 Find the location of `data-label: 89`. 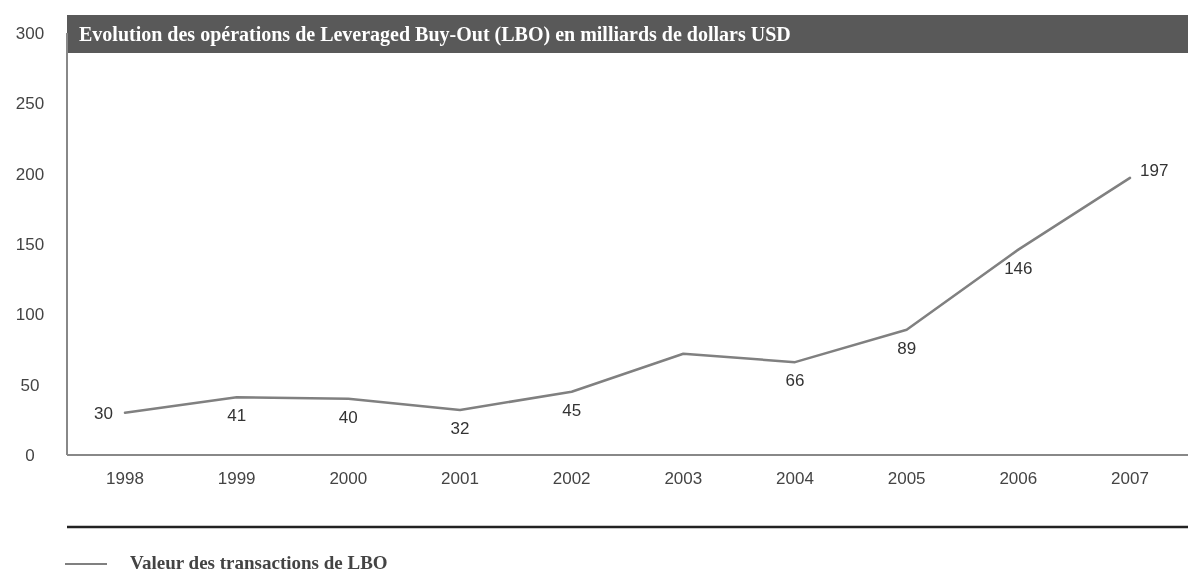

data-label: 89 is located at coordinates (907, 348).